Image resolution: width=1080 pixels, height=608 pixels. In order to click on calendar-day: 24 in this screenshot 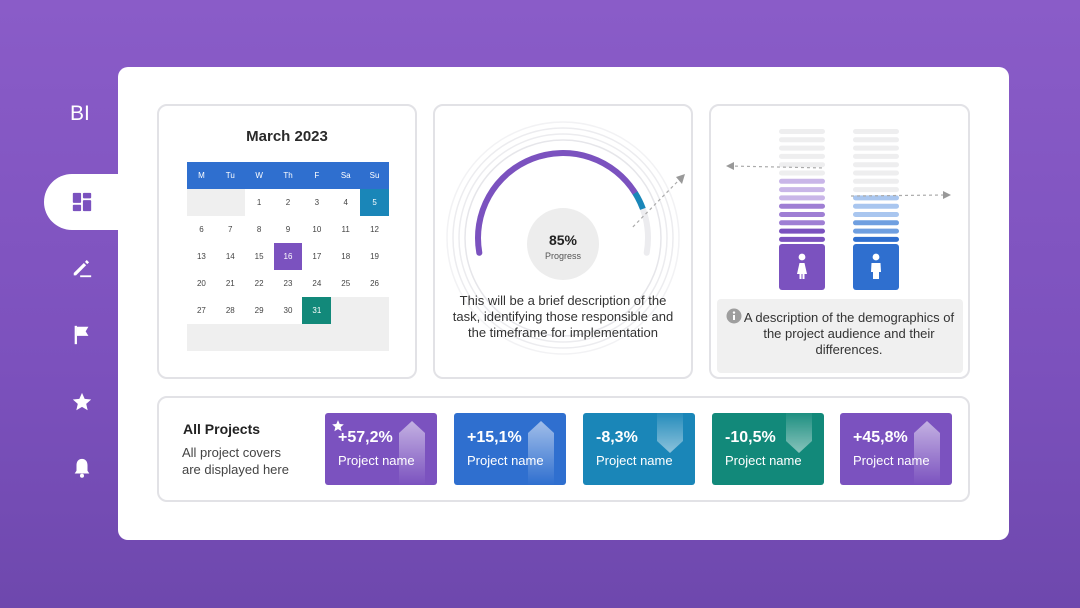, I will do `click(317, 283)`.